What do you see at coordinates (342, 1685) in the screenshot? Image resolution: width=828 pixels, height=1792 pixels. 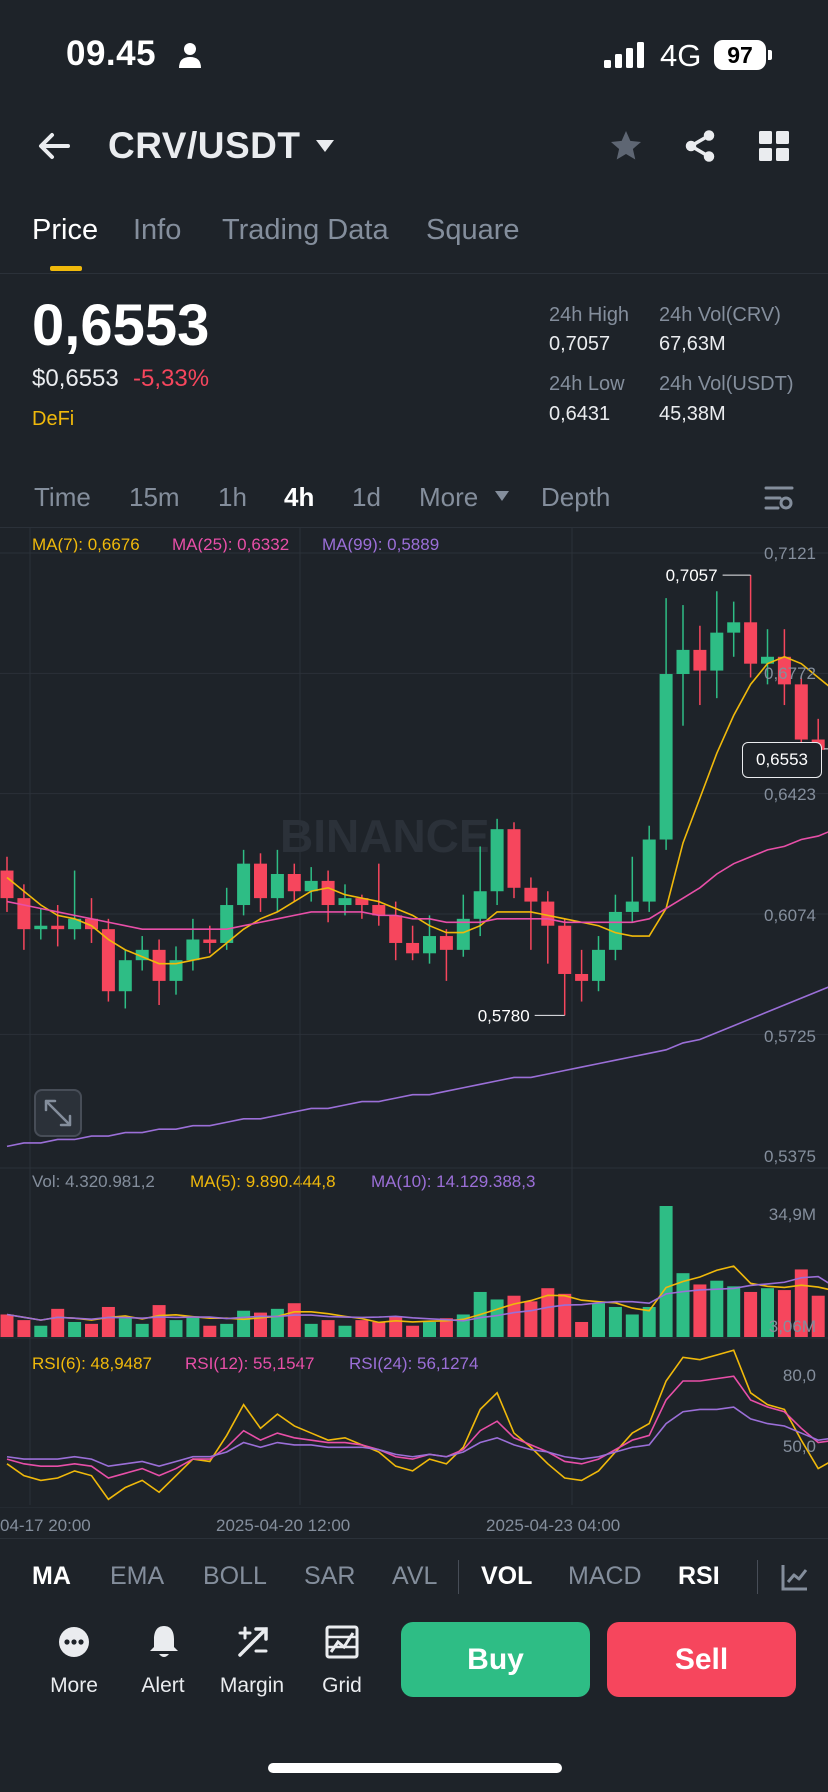 I see `nav-grid: Grid` at bounding box center [342, 1685].